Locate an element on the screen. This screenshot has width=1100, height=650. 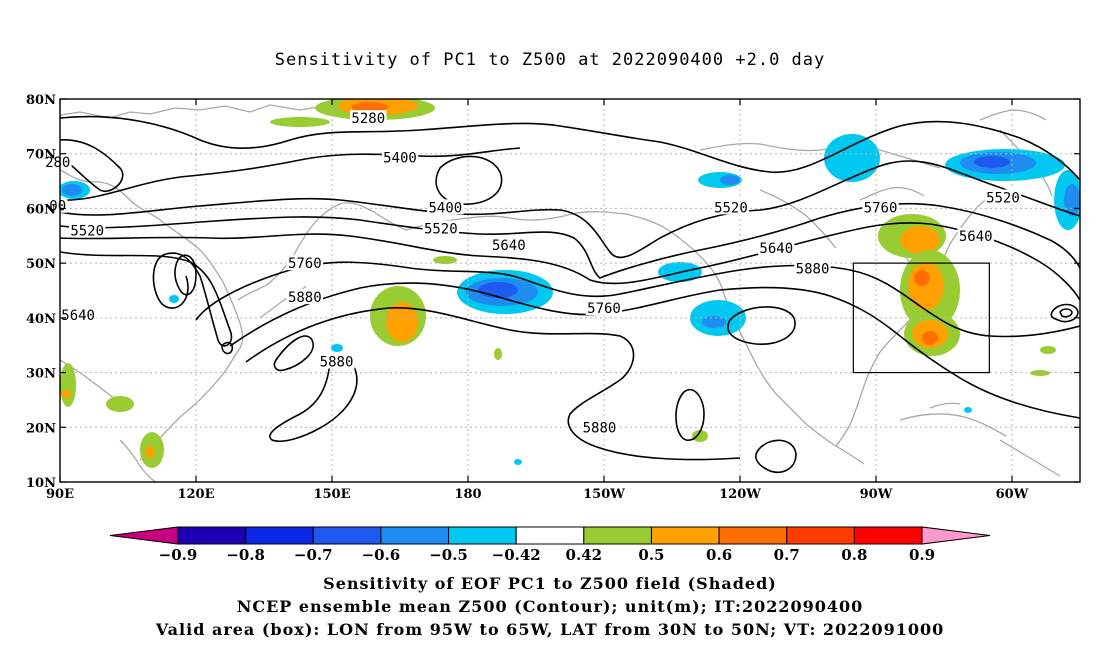
lat-tick-label: 60N is located at coordinates (41, 209).